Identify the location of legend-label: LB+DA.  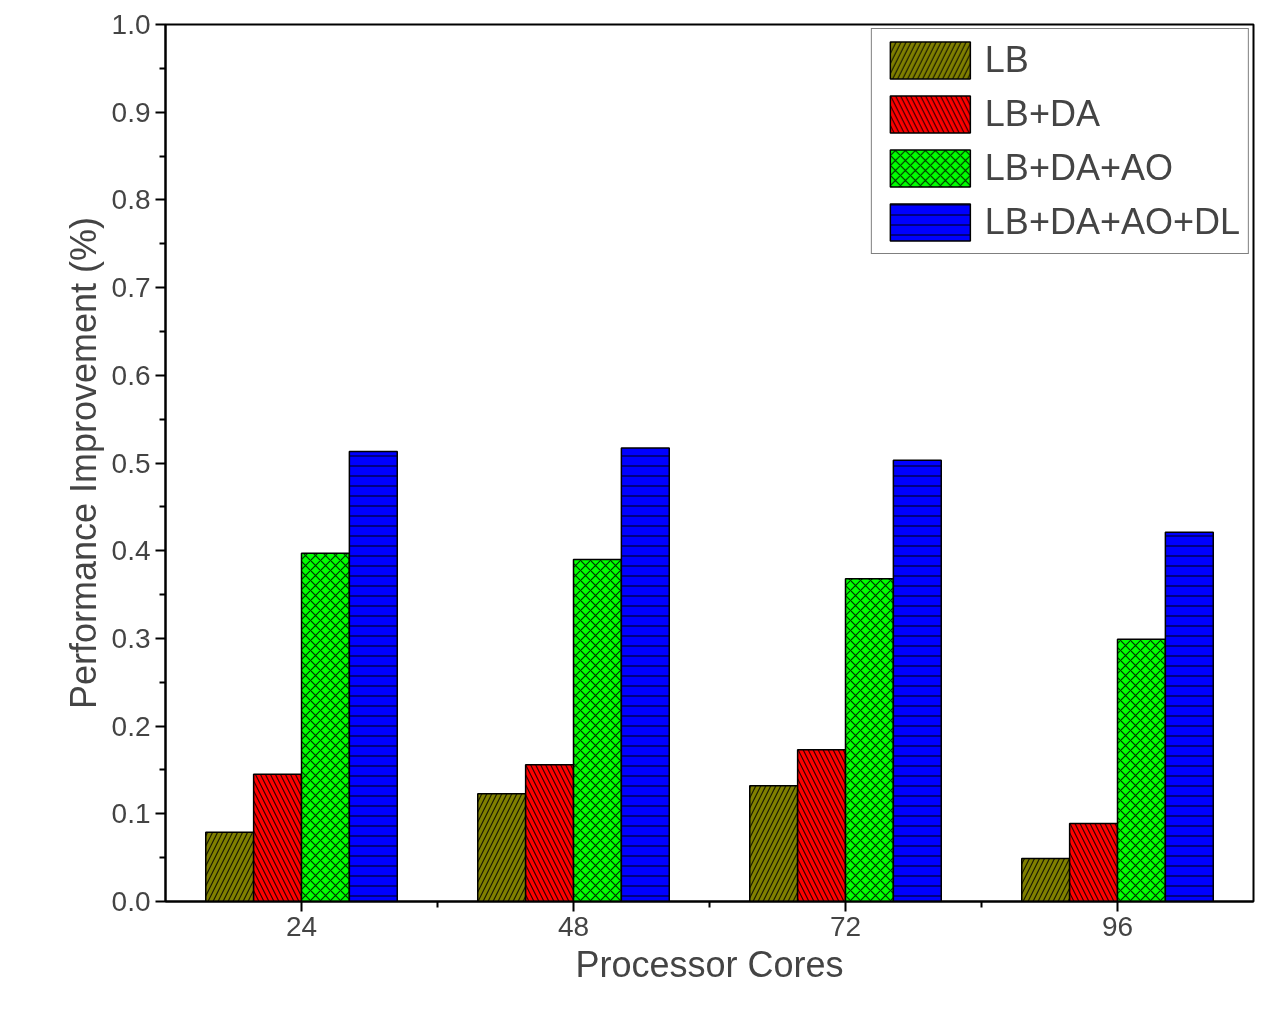
(1042, 114).